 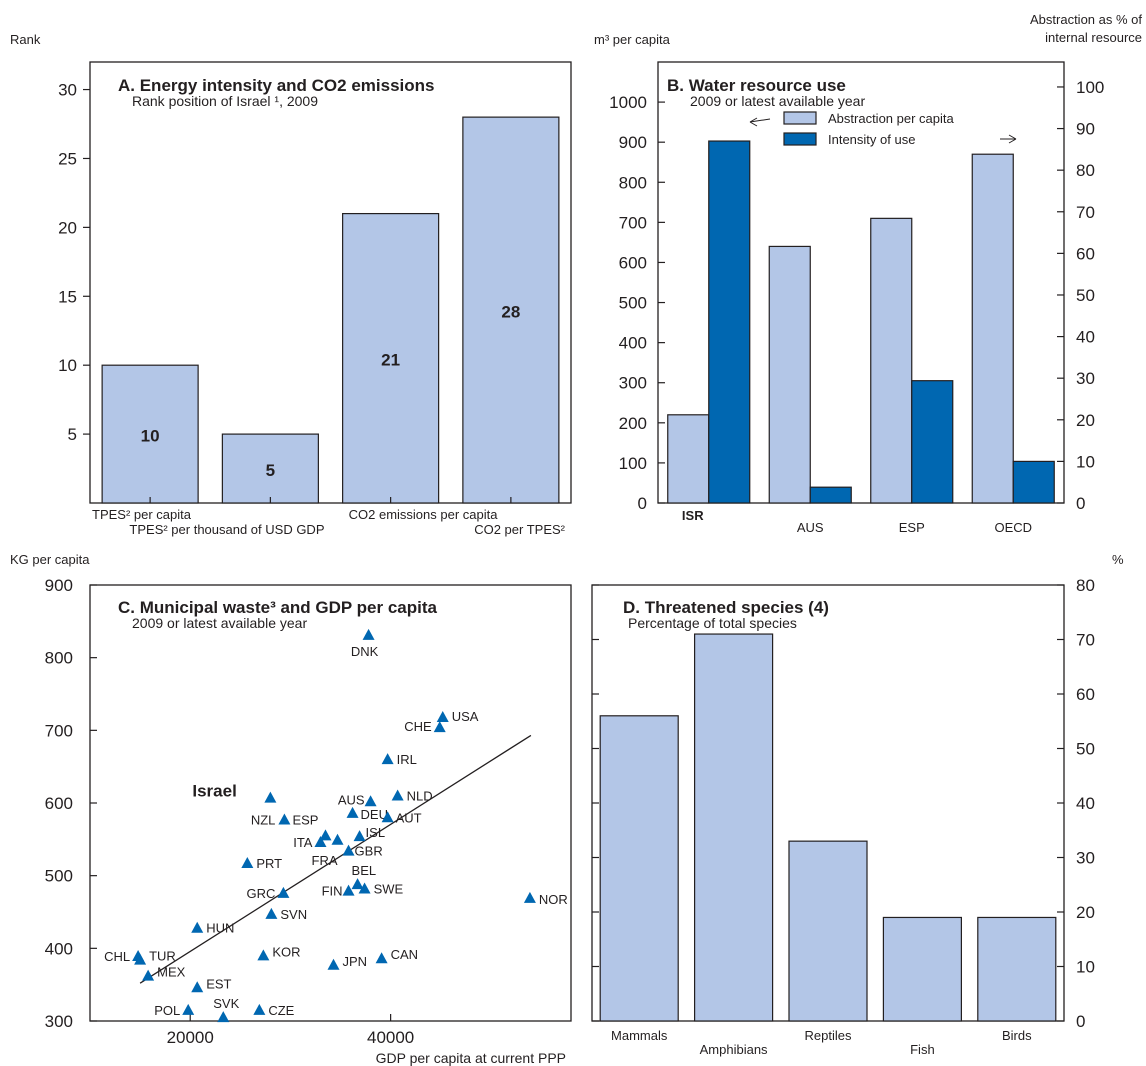 I want to click on y-tick-label: 100, so click(x=633, y=463).